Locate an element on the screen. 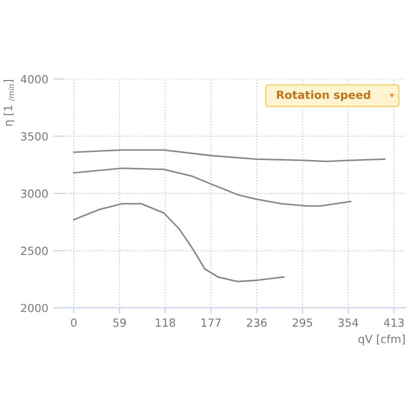 The image size is (416, 416). annotation: Rotation speed is located at coordinates (323, 96).